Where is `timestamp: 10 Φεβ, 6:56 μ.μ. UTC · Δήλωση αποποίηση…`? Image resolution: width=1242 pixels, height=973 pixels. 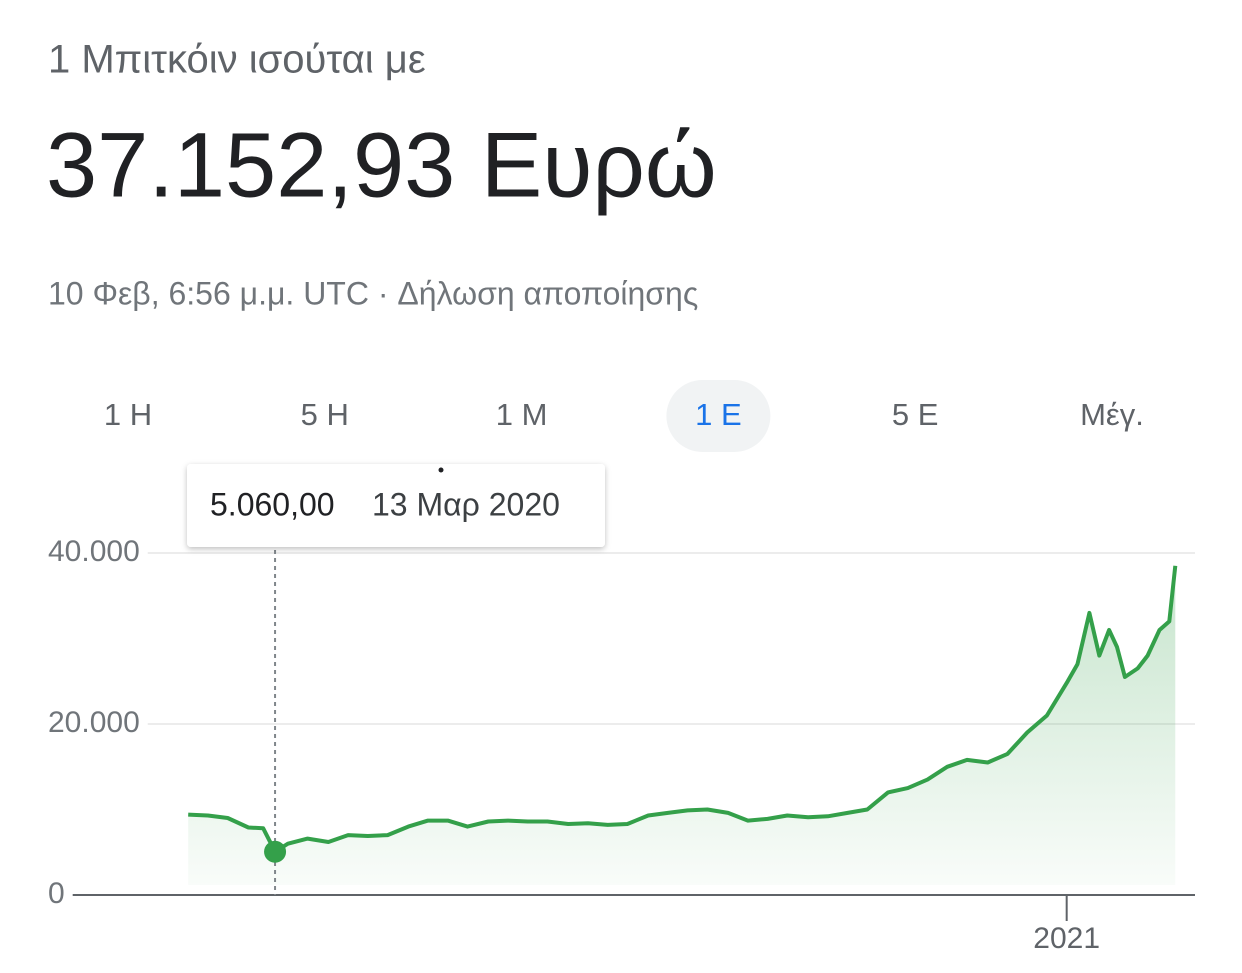 timestamp: 10 Φεβ, 6:56 μ.μ. UTC · Δήλωση αποποίηση… is located at coordinates (373, 293).